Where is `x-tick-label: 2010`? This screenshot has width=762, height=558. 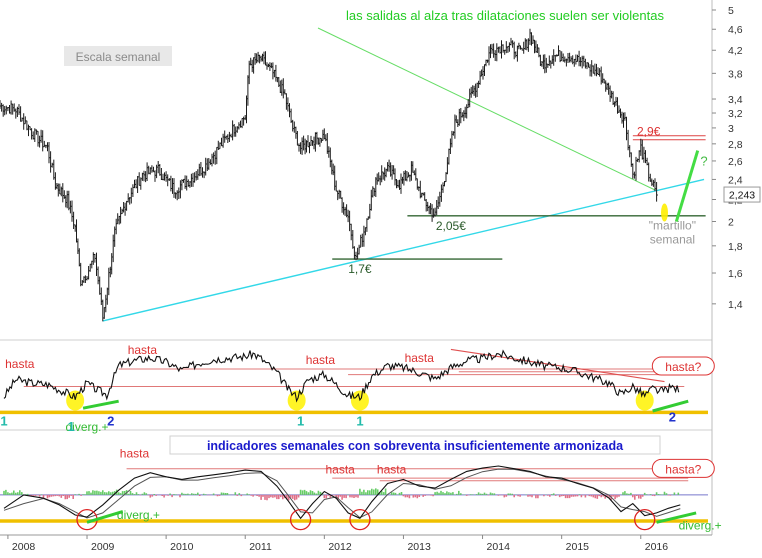 x-tick-label: 2010 is located at coordinates (182, 547).